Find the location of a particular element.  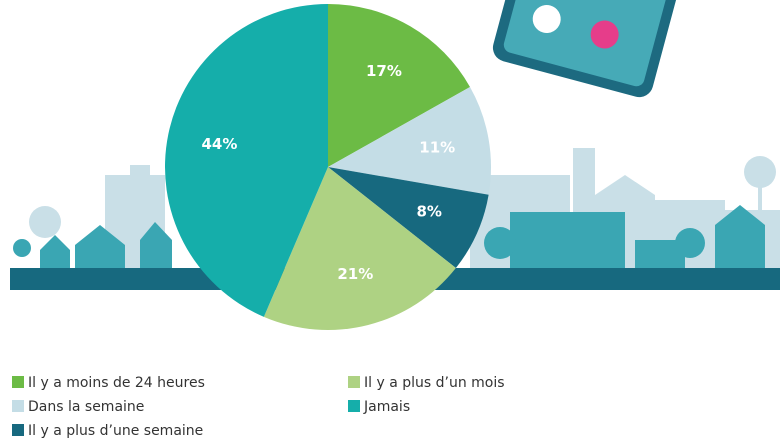

data-label: 8% is located at coordinates (428, 212).